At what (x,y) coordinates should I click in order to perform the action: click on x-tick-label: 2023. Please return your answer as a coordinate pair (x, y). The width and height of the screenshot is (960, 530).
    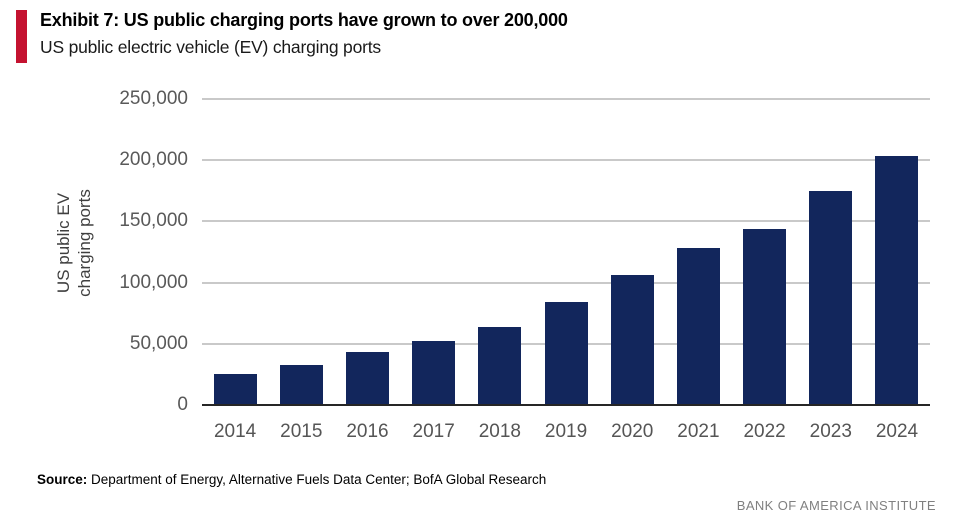
    Looking at the image, I should click on (830, 431).